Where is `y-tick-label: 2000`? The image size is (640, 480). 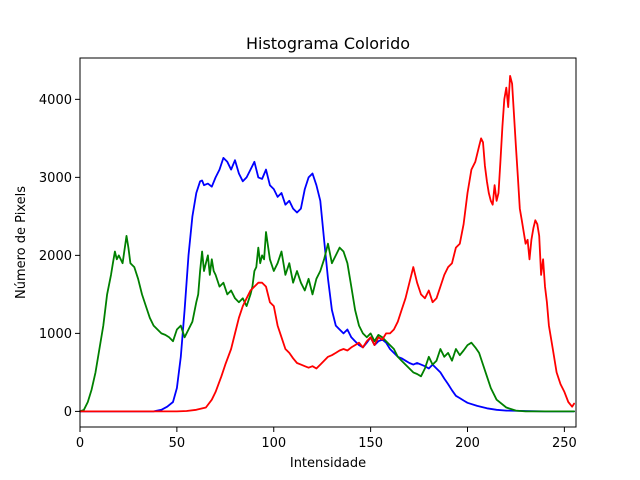 y-tick-label: 2000 is located at coordinates (55, 256).